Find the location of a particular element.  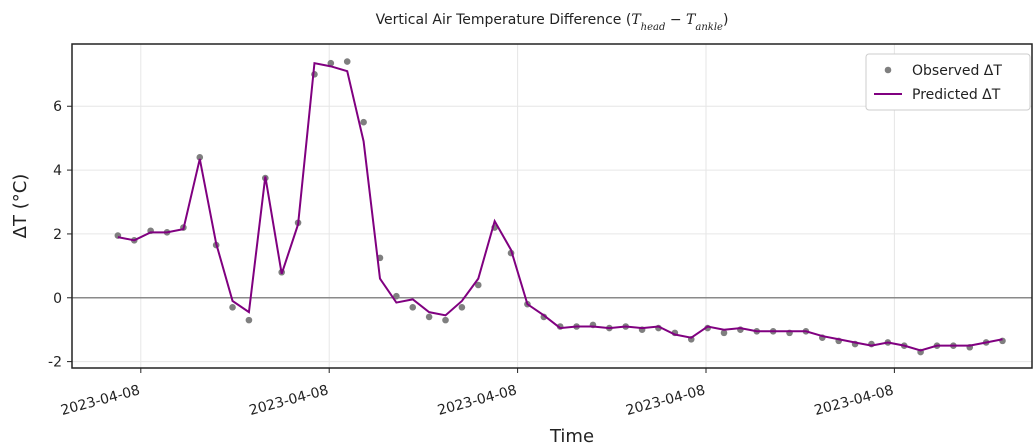

legend-label: Predicted ΔT is located at coordinates (956, 95).